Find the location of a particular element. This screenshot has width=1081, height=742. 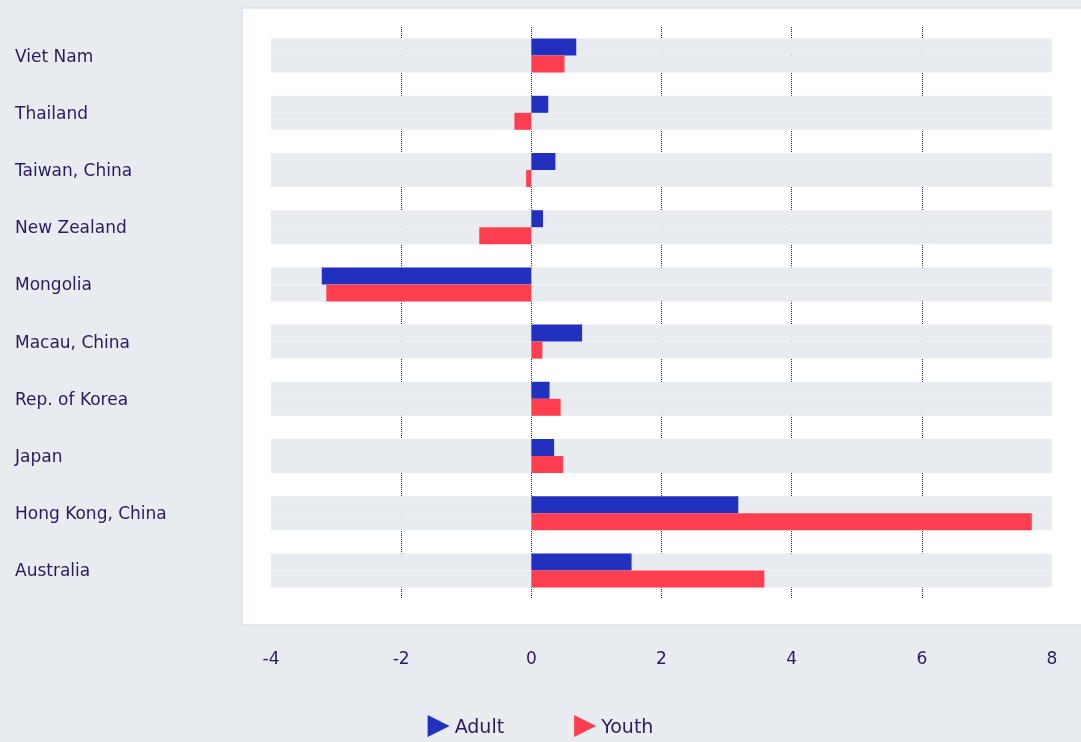

x-tick-label: -2 is located at coordinates (401, 657).